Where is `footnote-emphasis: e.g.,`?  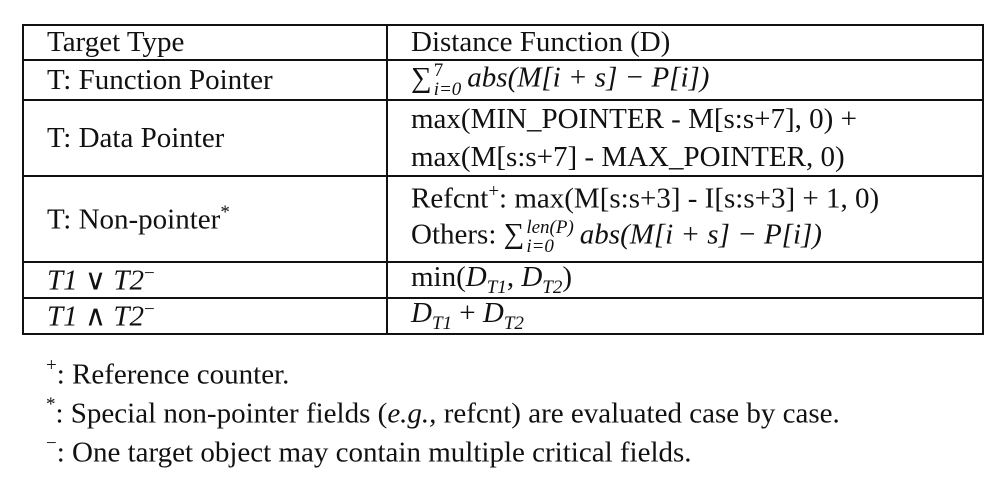
footnote-emphasis: e.g., is located at coordinates (412, 413).